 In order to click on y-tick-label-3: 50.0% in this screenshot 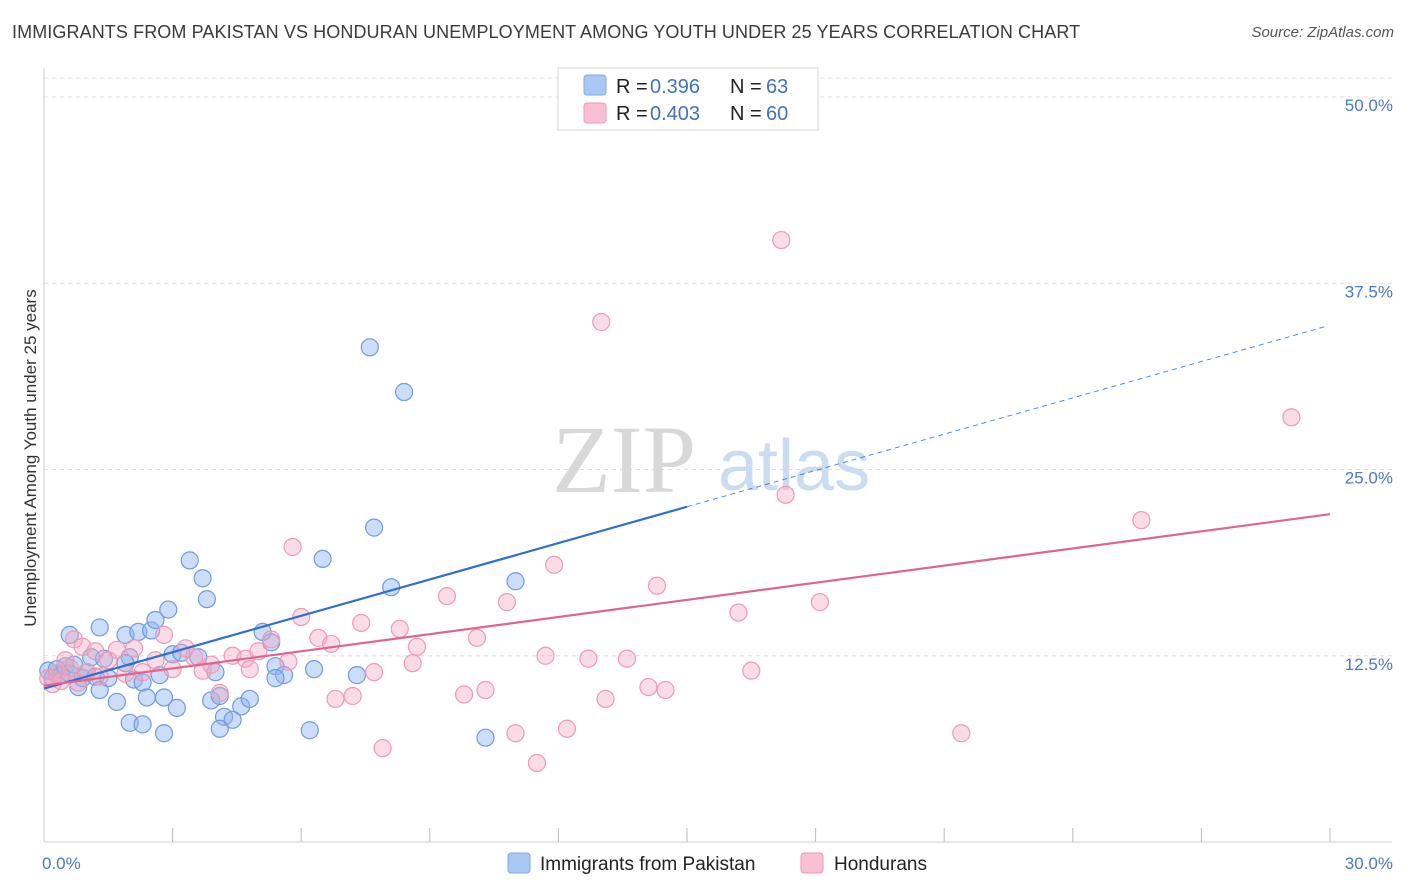, I will do `click(1369, 105)`.